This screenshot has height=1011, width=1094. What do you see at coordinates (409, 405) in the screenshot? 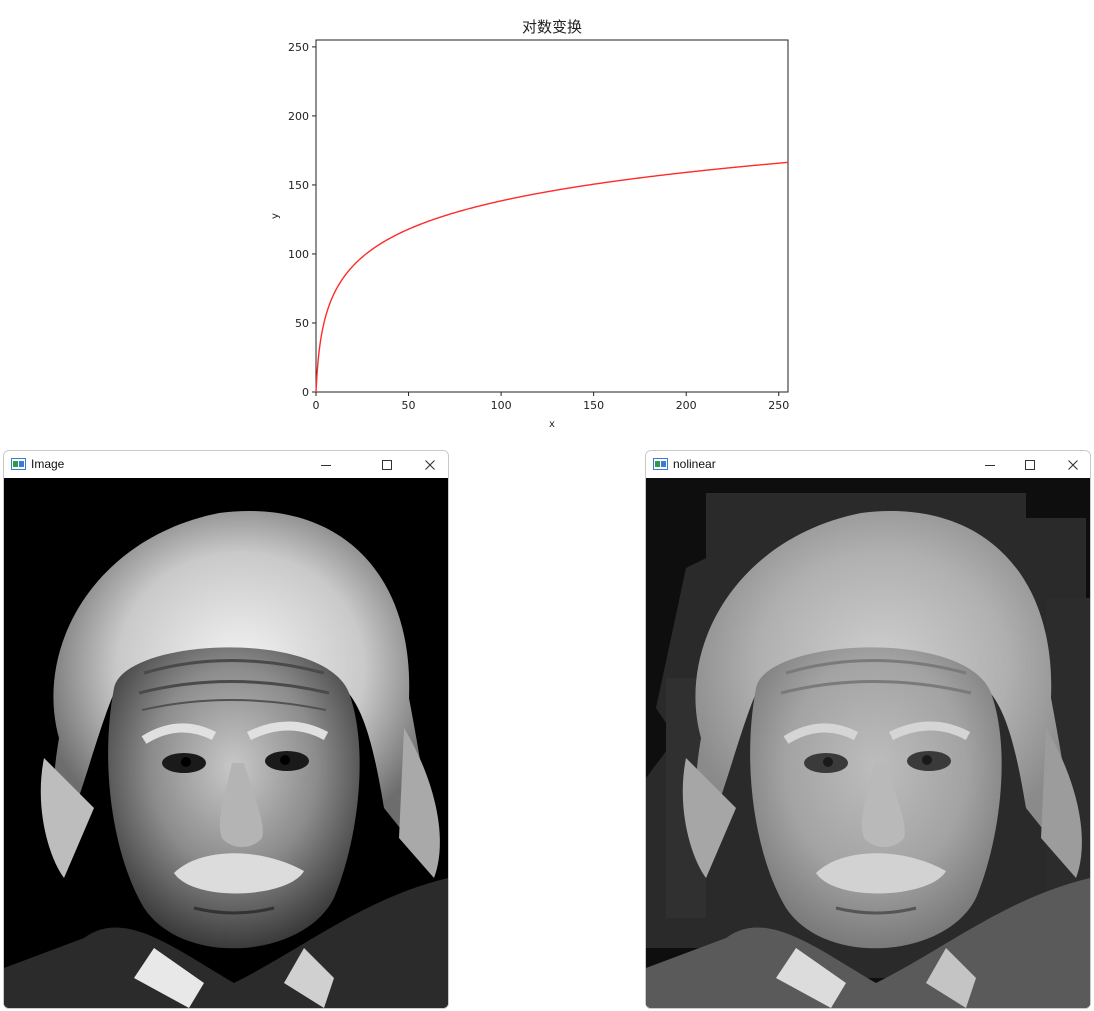
I see `x-tick-label: 50` at bounding box center [409, 405].